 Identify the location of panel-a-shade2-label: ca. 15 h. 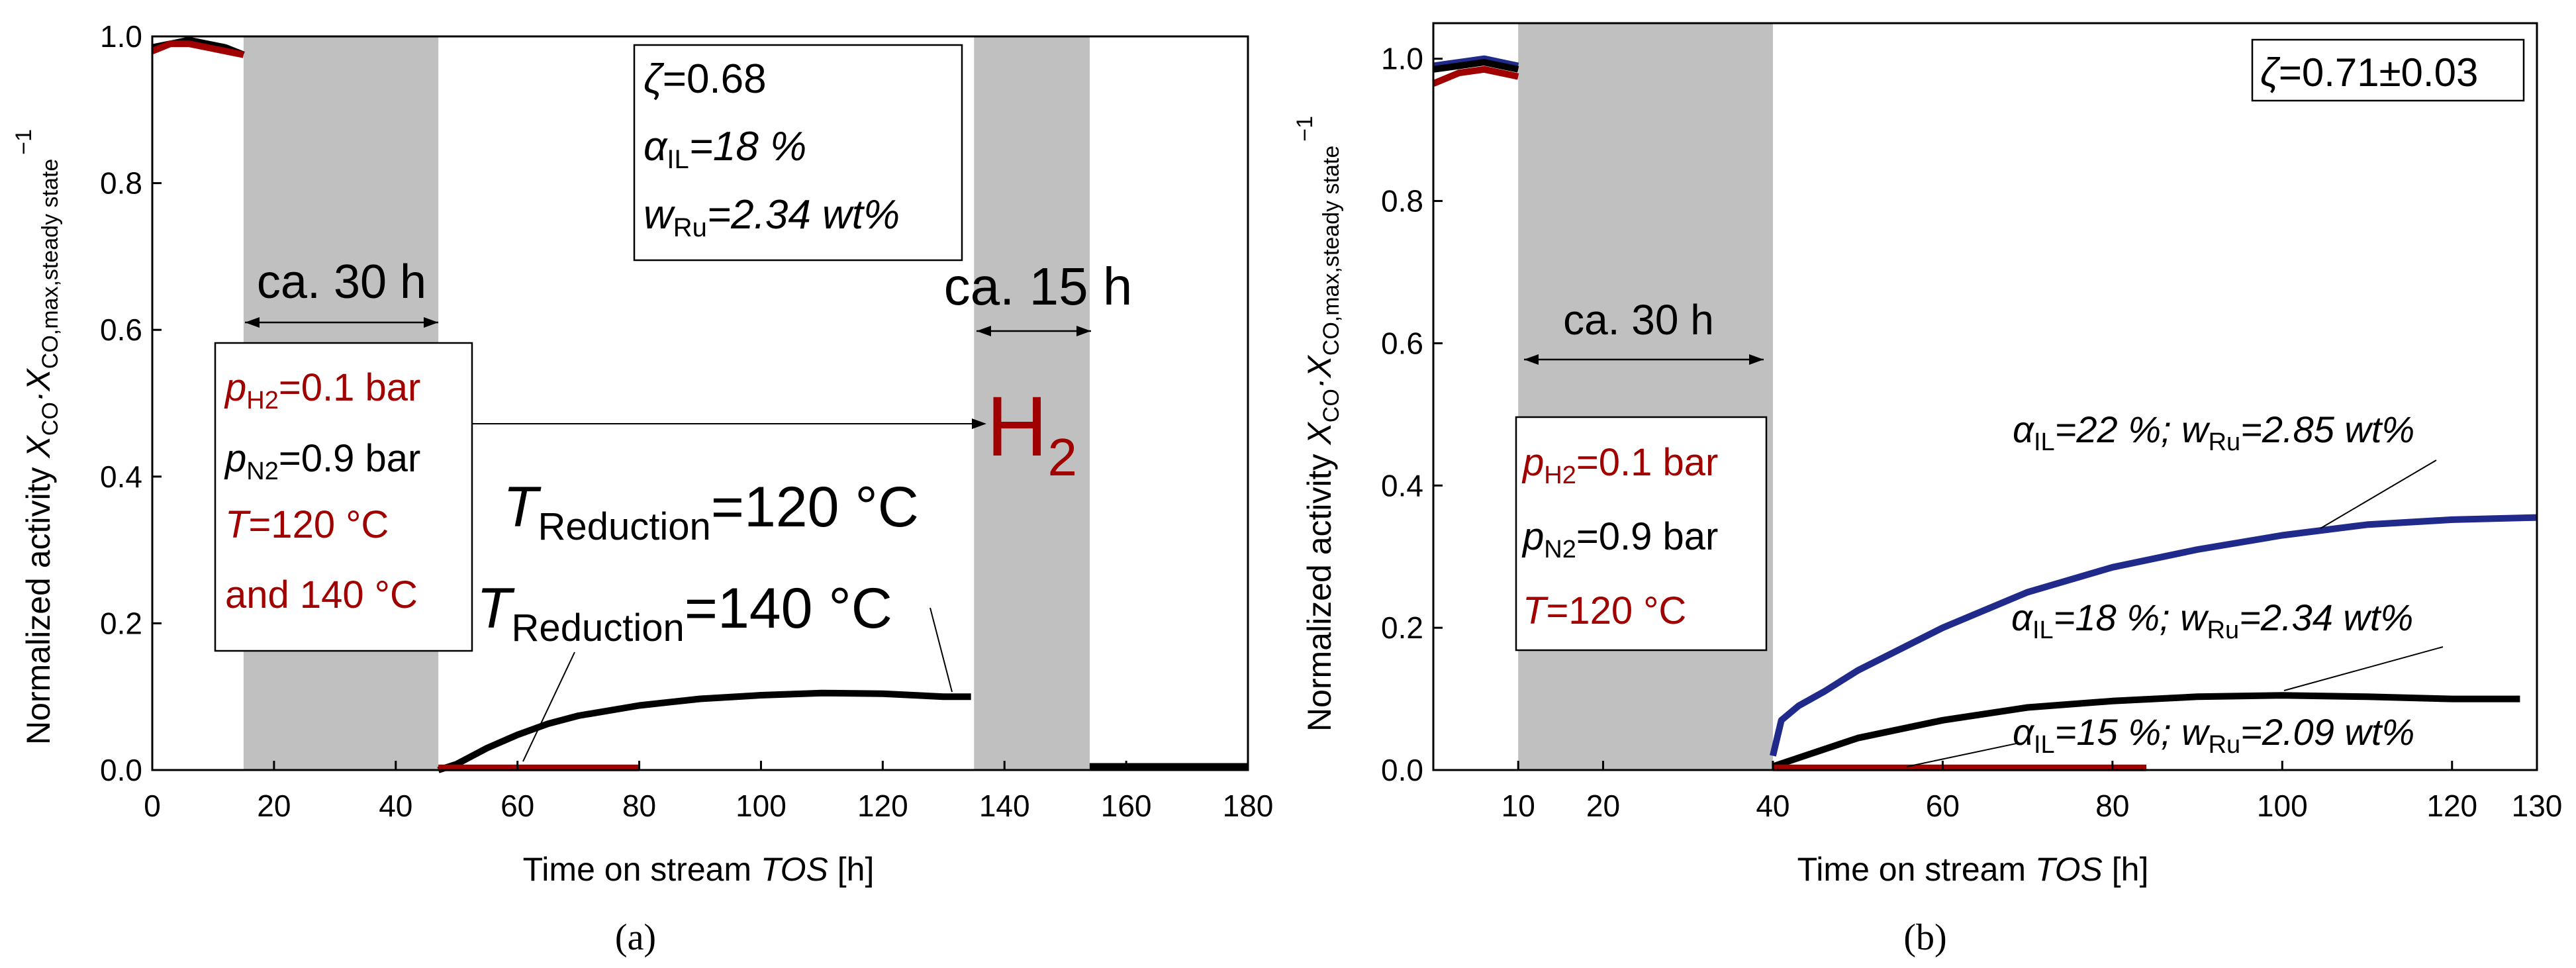
(1038, 286).